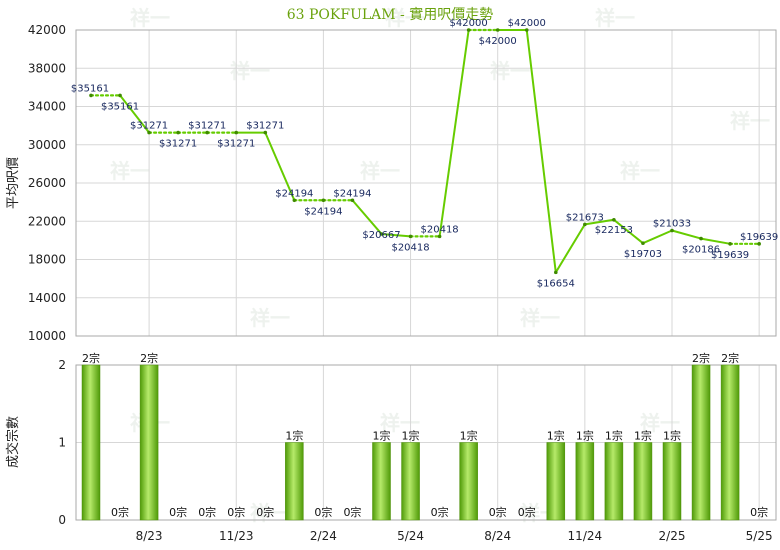 The image size is (780, 550). Describe the element at coordinates (47, 260) in the screenshot. I see `price-y-tick-label: 18000` at that location.